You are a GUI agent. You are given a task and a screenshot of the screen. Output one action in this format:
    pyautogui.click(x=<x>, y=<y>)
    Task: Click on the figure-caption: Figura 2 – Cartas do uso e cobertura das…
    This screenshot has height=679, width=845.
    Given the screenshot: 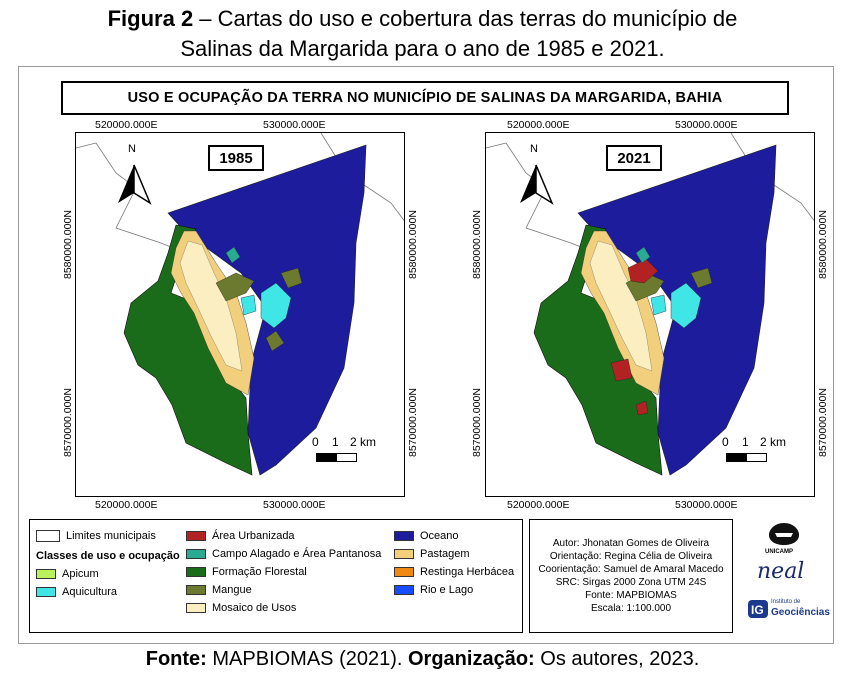 What is the action you would take?
    pyautogui.click(x=422, y=34)
    